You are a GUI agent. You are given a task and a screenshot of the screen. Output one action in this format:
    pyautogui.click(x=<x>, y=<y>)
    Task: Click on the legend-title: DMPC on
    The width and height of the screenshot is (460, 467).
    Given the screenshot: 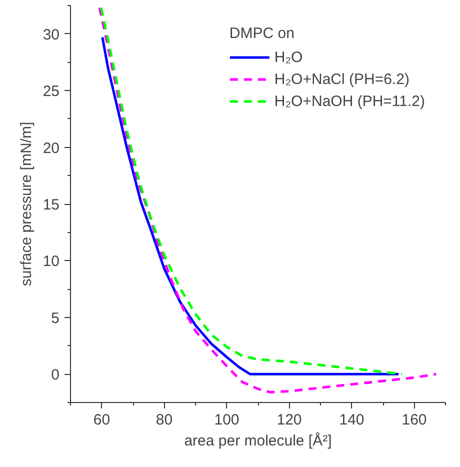 What is the action you would take?
    pyautogui.click(x=262, y=33)
    